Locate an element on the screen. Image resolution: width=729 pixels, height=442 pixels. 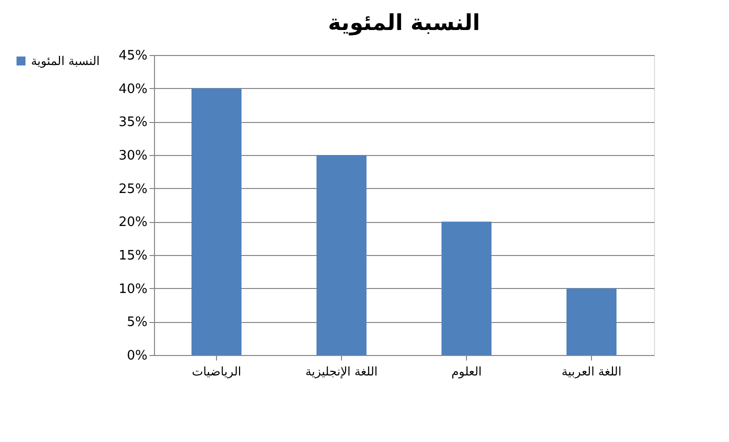
y-tick-label: 15% is located at coordinates (133, 256).